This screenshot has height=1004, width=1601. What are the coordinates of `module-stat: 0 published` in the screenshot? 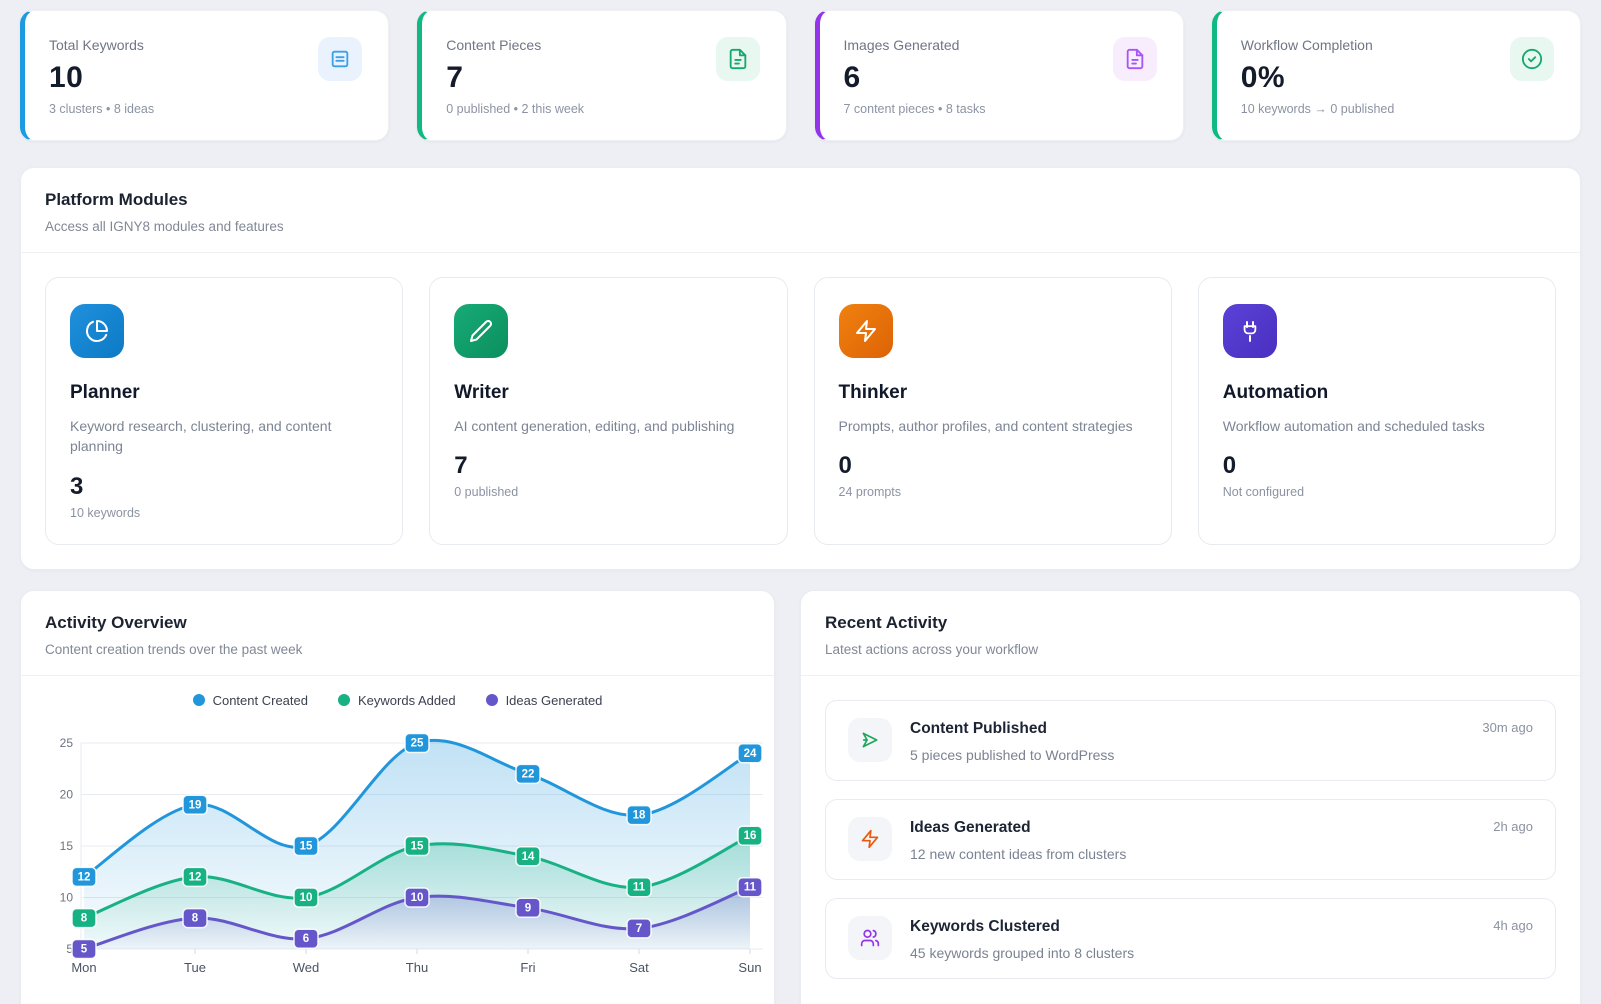 It's located at (486, 492).